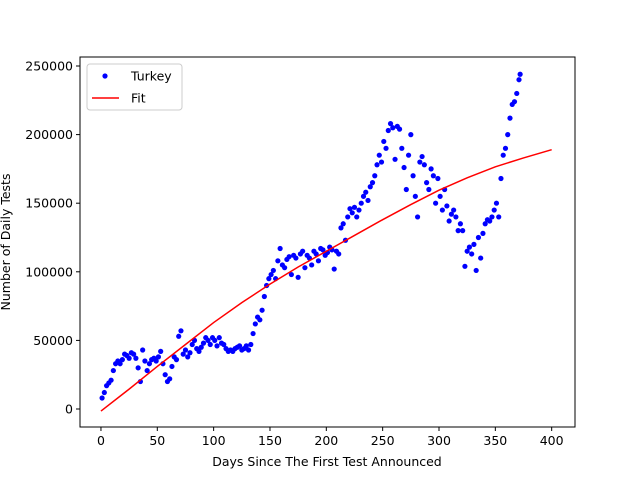 The width and height of the screenshot is (640, 484). I want to click on x-tick-label: 300, so click(439, 440).